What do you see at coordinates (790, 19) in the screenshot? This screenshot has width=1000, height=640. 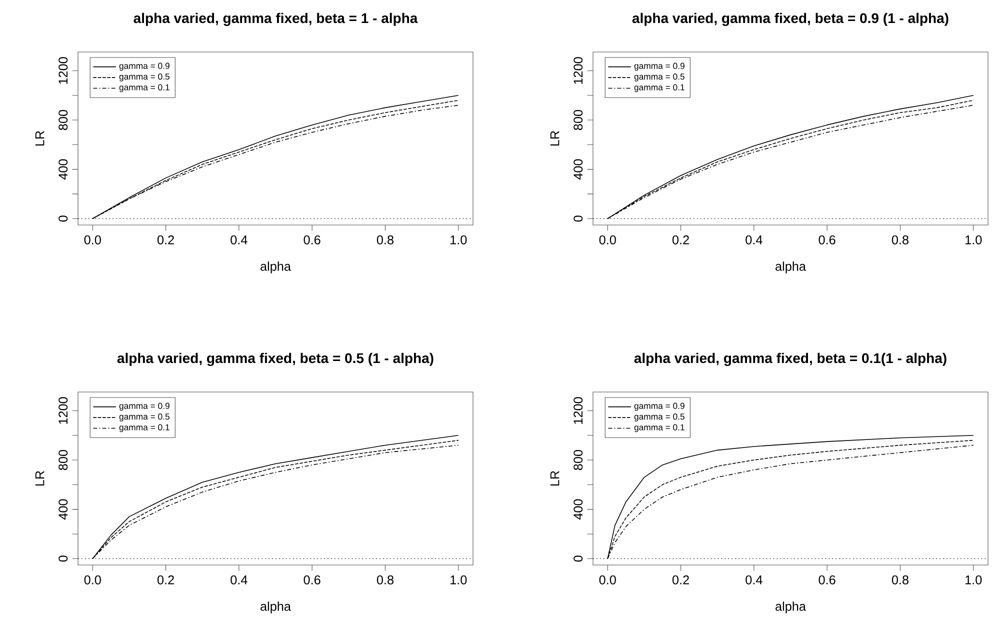 I see `chart-title: alpha varied, gamma fixed, beta = 0.9 (1 - alpha)` at bounding box center [790, 19].